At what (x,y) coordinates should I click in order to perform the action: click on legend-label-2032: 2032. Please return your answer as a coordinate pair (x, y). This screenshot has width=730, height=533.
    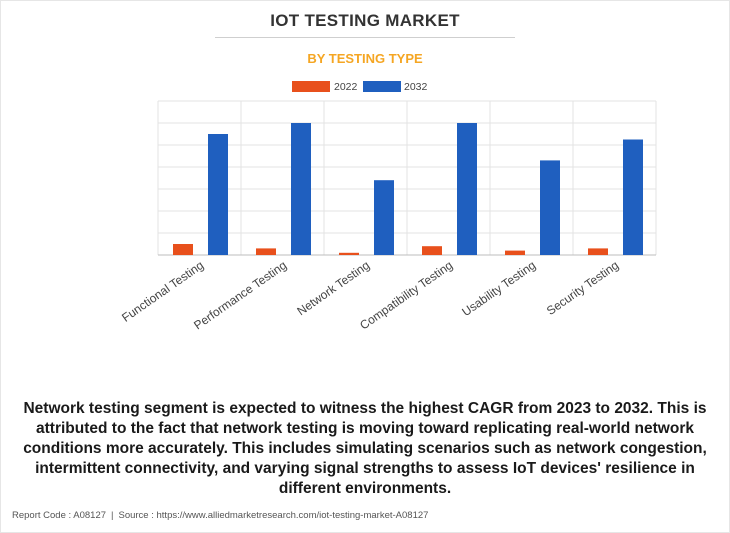
    Looking at the image, I should click on (416, 87).